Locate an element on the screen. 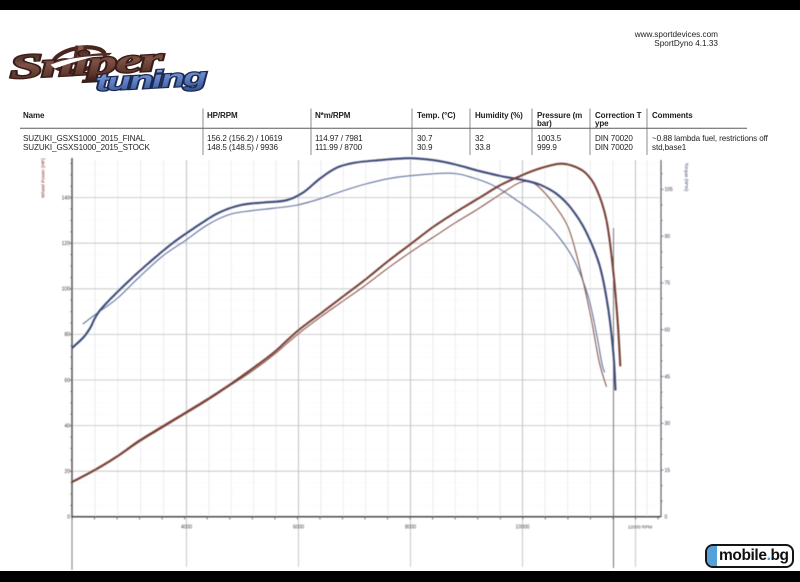 This screenshot has height=582, width=800. svg-text: Sniper is located at coordinates (87, 63).